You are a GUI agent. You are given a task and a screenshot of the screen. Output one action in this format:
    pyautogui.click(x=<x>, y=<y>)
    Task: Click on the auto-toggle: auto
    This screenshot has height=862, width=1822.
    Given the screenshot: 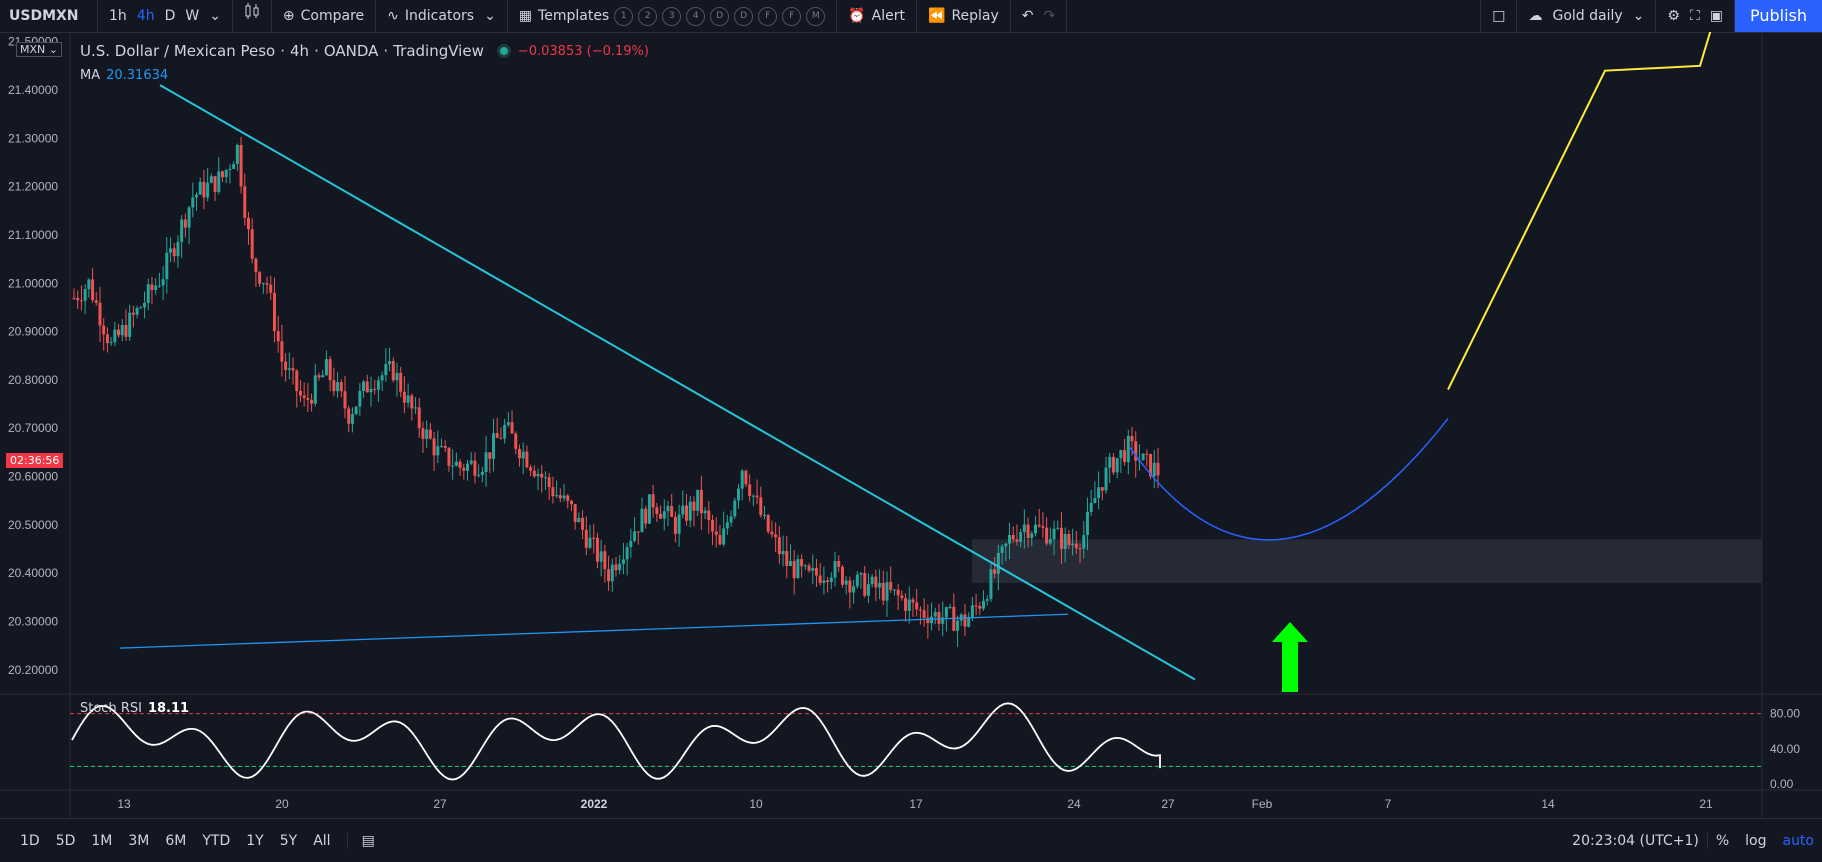 What is the action you would take?
    pyautogui.click(x=1798, y=840)
    